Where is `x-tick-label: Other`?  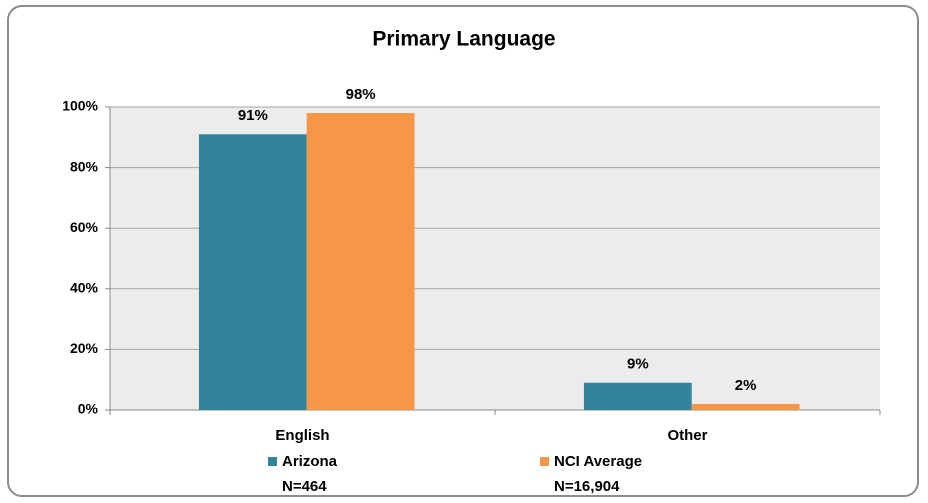 x-tick-label: Other is located at coordinates (687, 435).